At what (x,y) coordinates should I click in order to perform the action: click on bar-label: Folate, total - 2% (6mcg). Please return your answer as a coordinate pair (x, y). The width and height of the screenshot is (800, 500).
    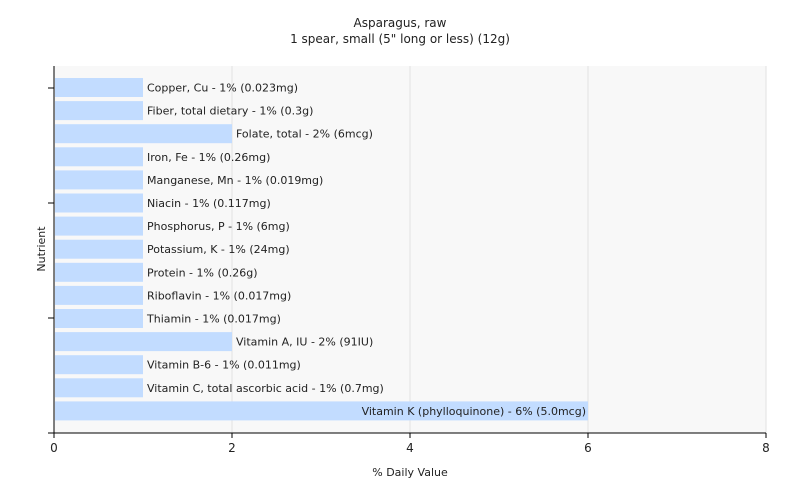
    Looking at the image, I should click on (304, 134).